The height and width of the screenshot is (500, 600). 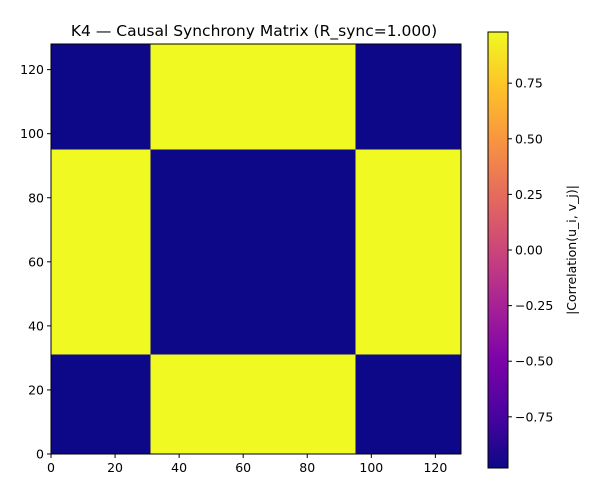 What do you see at coordinates (534, 416) in the screenshot?
I see `colorbar-tick-label: −0.75` at bounding box center [534, 416].